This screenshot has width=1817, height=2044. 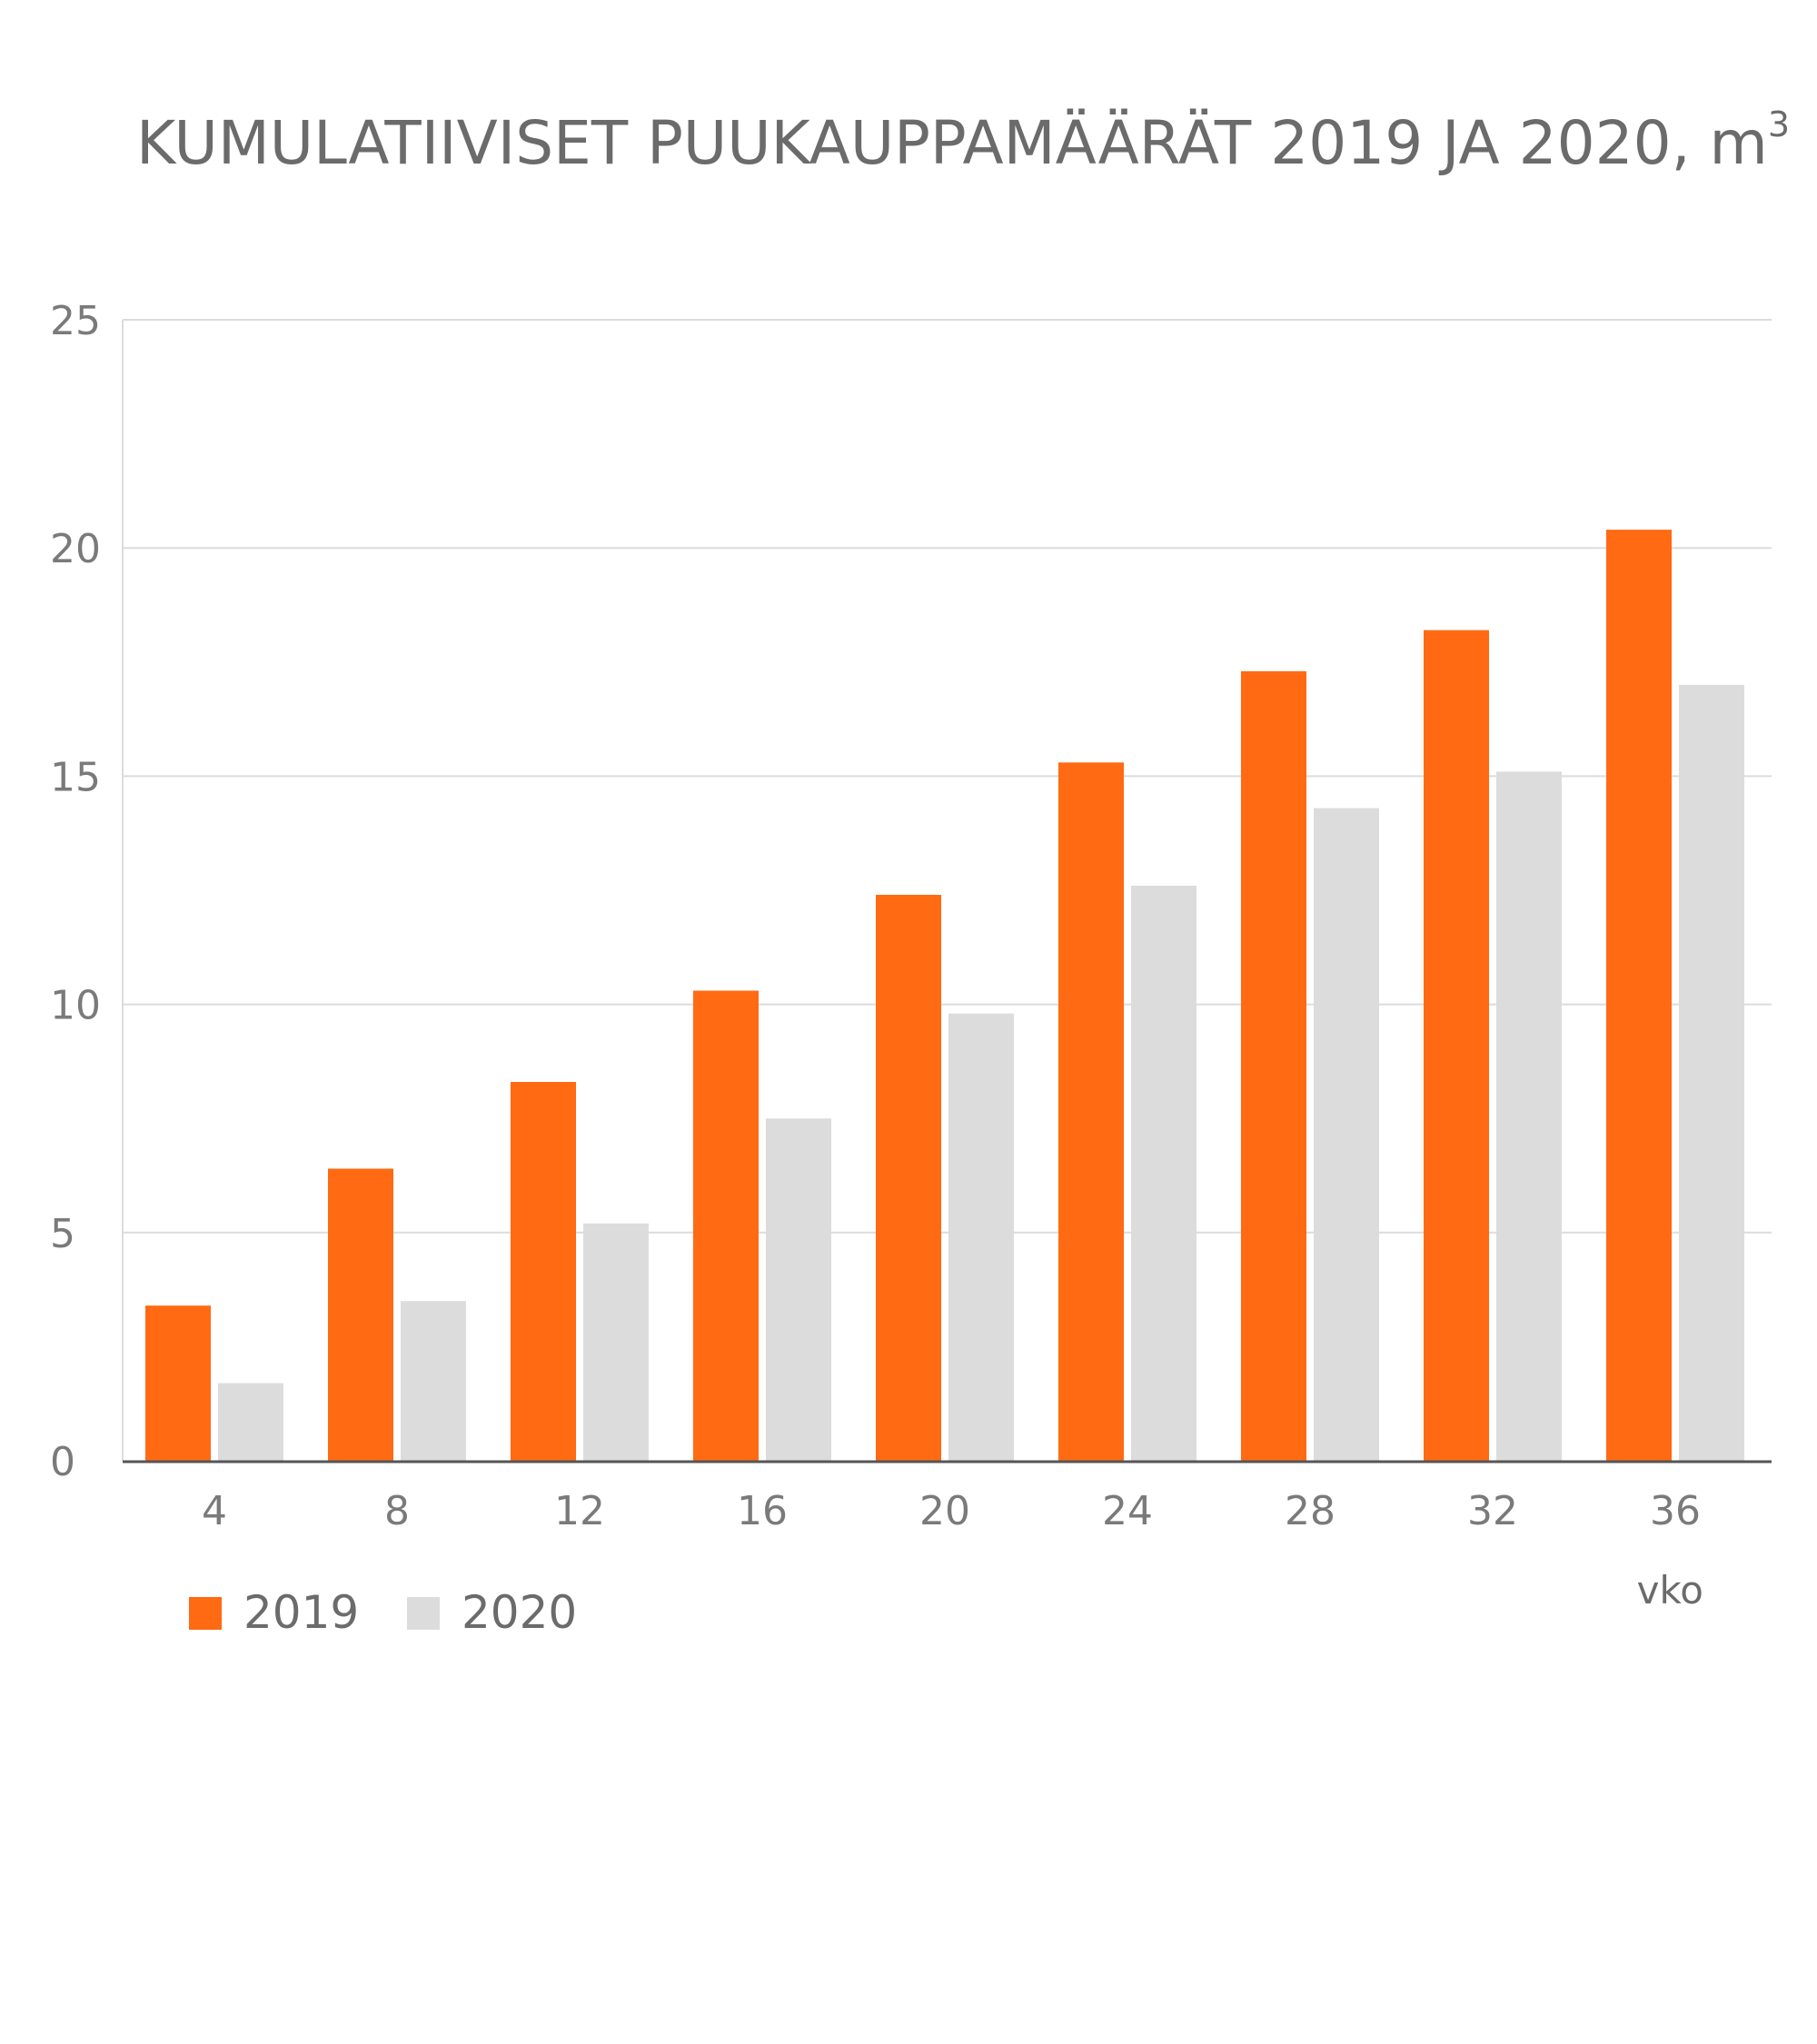 What do you see at coordinates (397, 1511) in the screenshot?
I see `x-tick-label: 8` at bounding box center [397, 1511].